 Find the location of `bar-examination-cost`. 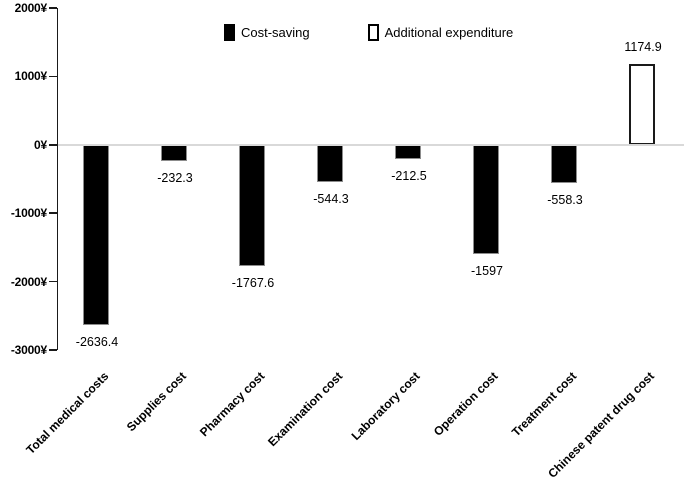

bar-examination-cost is located at coordinates (330, 163).